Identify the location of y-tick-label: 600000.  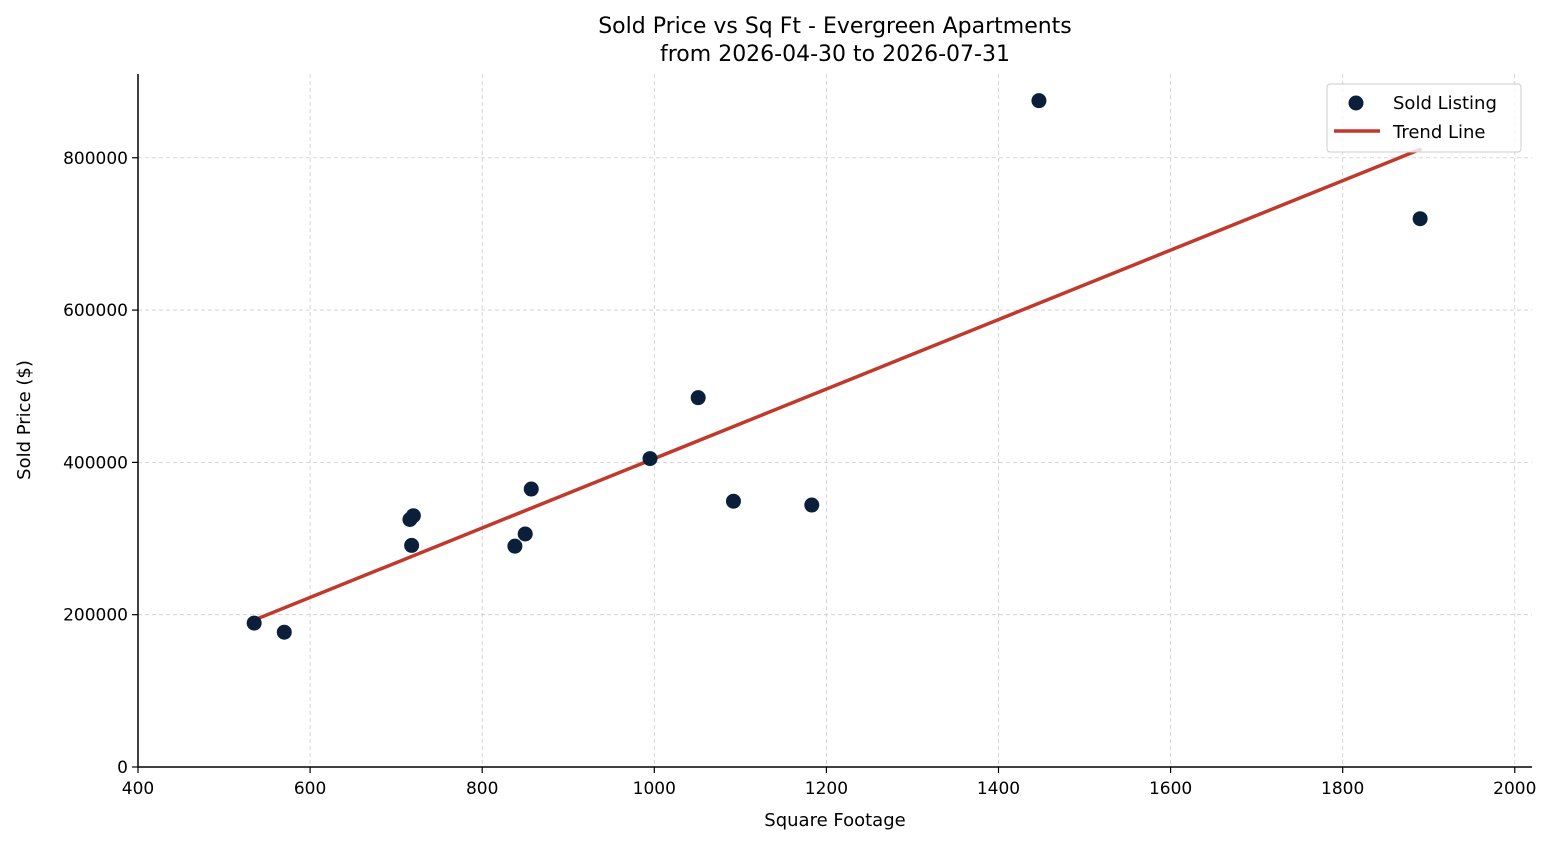
(95, 311).